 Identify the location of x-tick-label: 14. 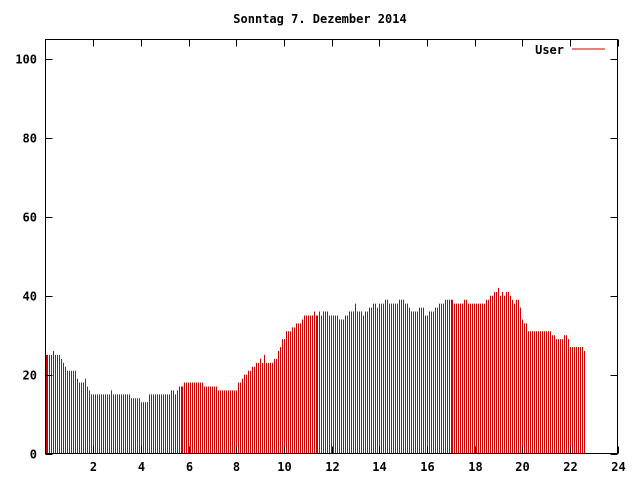
(379, 467).